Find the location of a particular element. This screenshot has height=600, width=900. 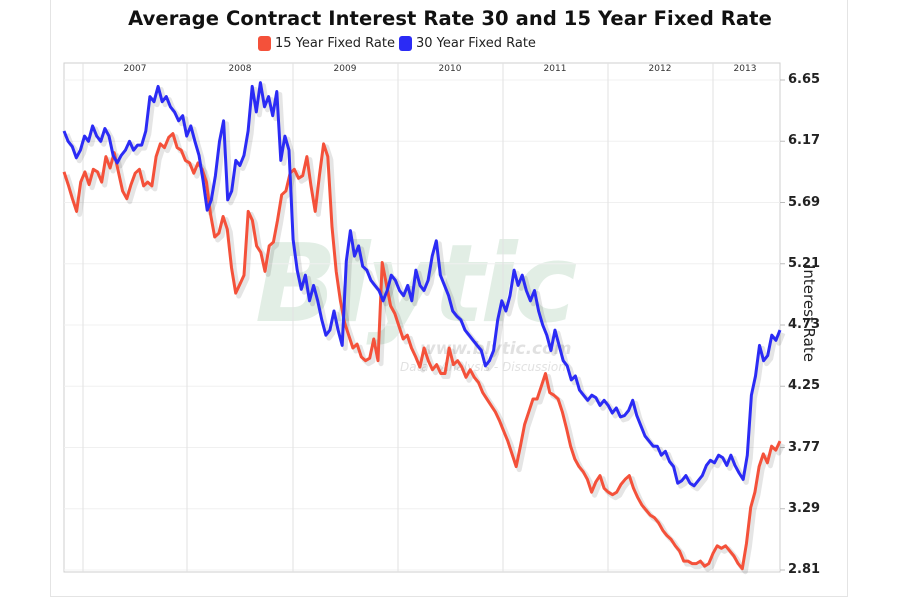

x-tick-label: 2013 is located at coordinates (745, 69).